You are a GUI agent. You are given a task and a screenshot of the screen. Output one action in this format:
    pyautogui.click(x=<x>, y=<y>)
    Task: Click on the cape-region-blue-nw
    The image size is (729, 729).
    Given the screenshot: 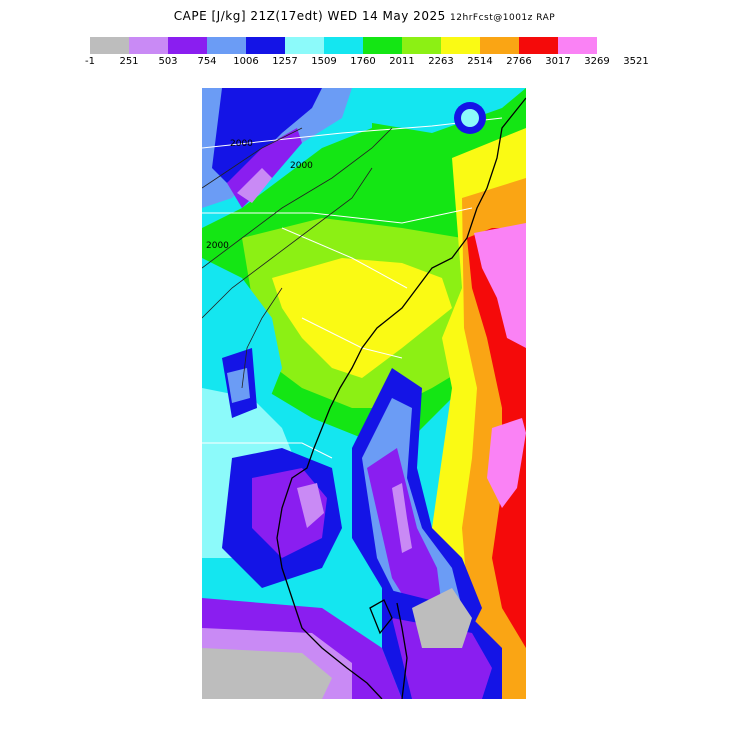 What is the action you would take?
    pyautogui.click(x=267, y=135)
    